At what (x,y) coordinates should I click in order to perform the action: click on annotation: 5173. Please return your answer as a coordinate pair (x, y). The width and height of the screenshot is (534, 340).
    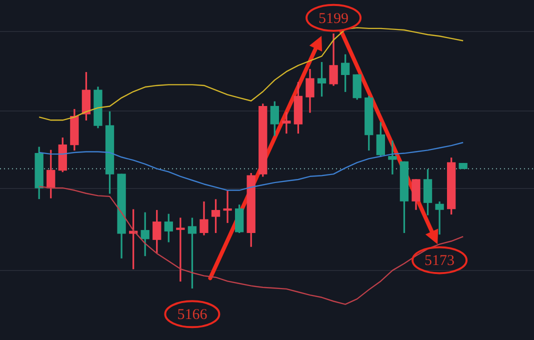
    Looking at the image, I should click on (439, 261).